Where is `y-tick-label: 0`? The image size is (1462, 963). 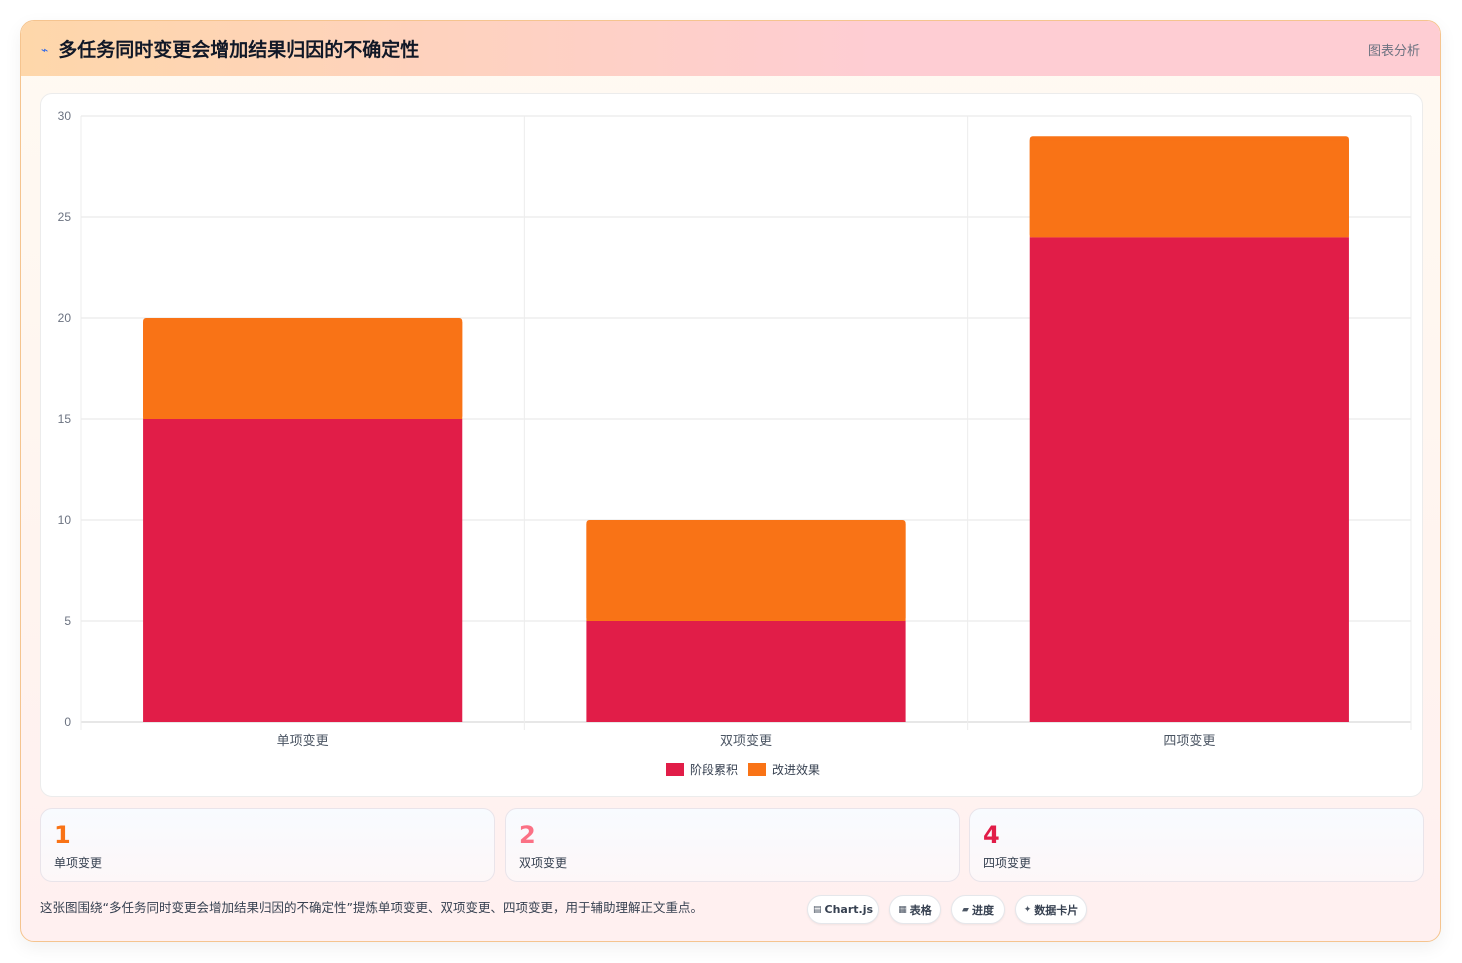 y-tick-label: 0 is located at coordinates (67, 722).